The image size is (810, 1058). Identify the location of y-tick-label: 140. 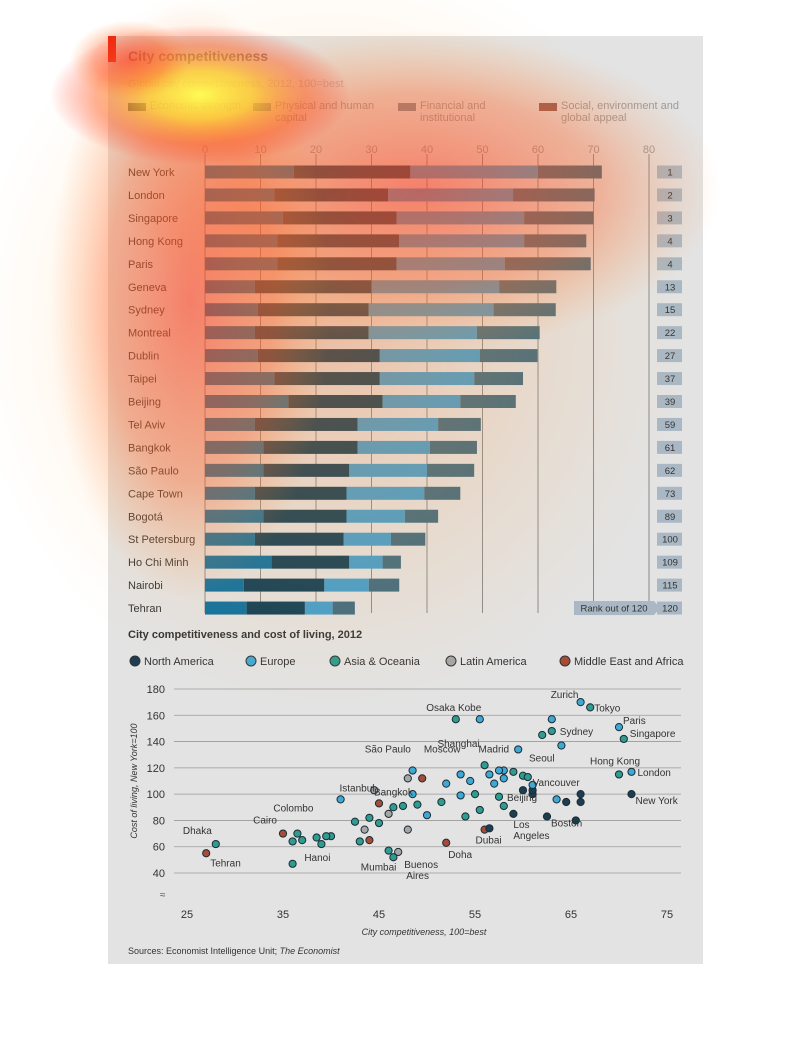
(156, 743).